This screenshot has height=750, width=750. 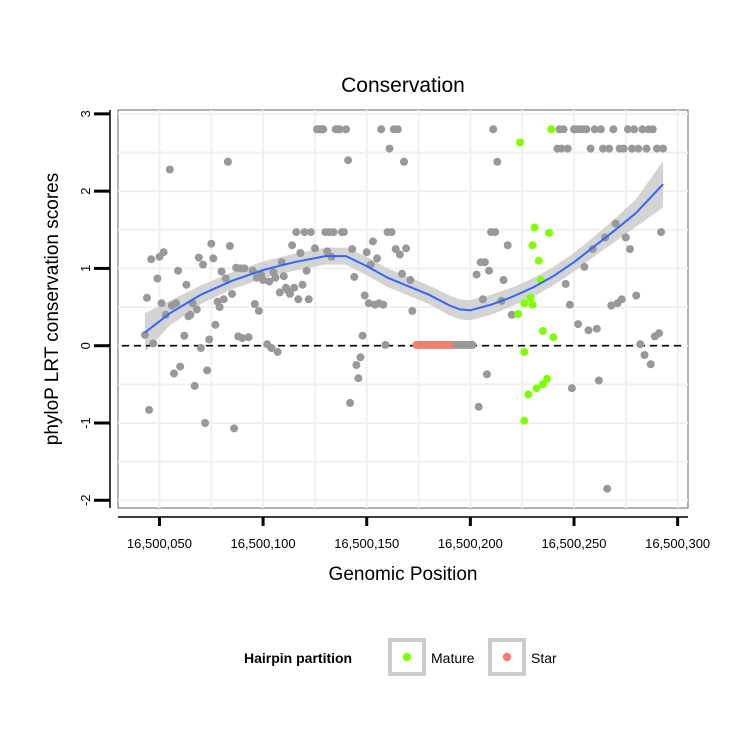 What do you see at coordinates (85, 113) in the screenshot?
I see `y-tick-label: 3` at bounding box center [85, 113].